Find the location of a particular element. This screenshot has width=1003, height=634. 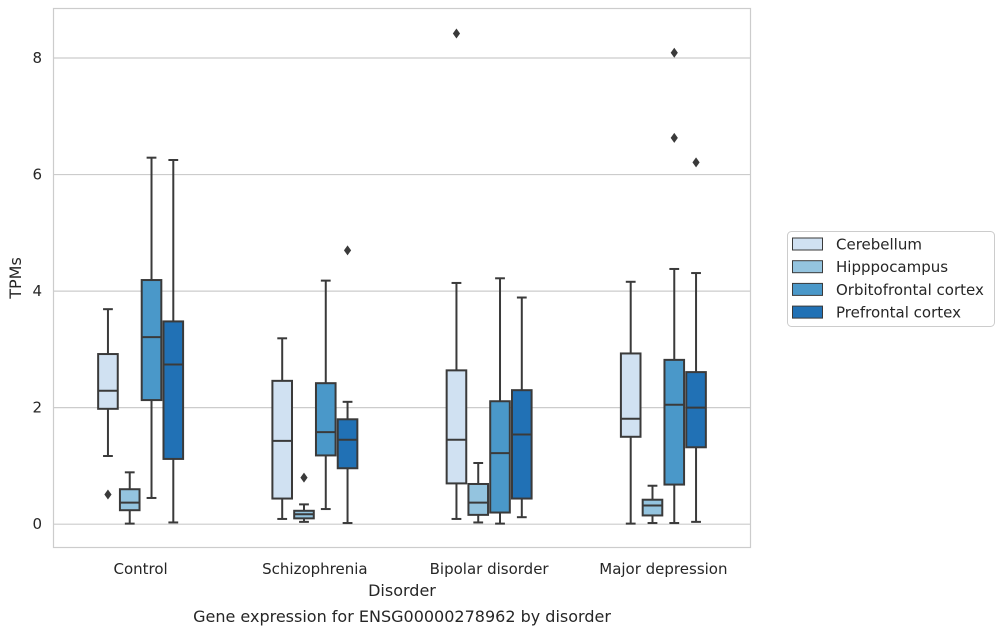

y-tick-label: 6 is located at coordinates (37, 175).